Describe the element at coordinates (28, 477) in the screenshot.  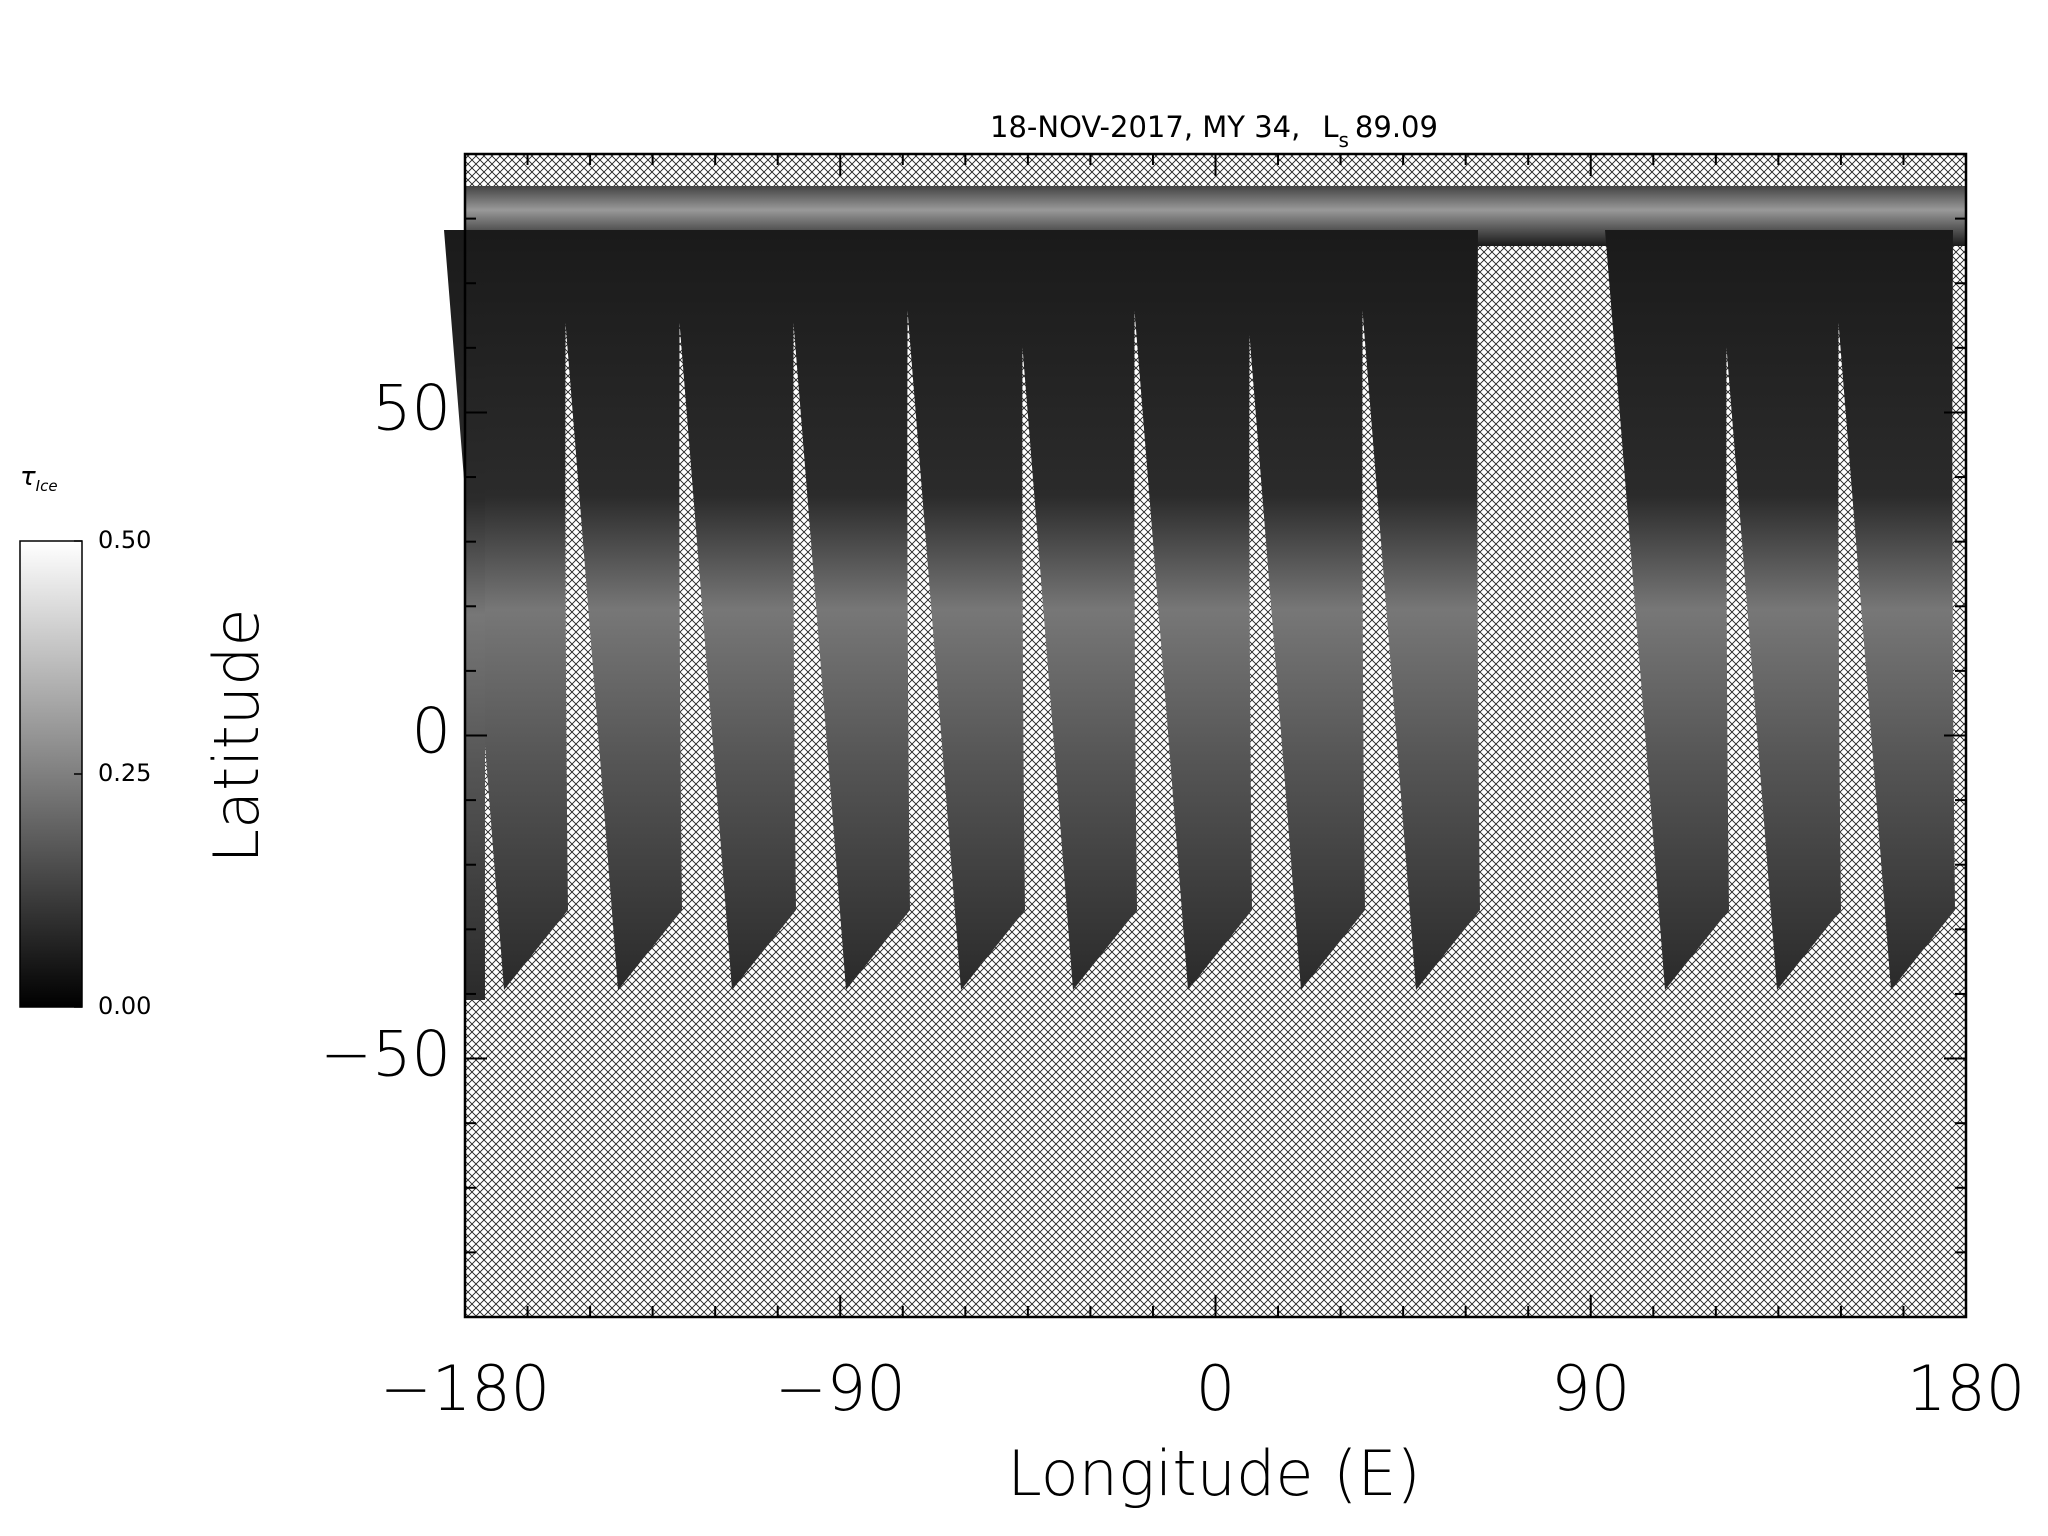
I see `colorbar-symbol: τ` at that location.